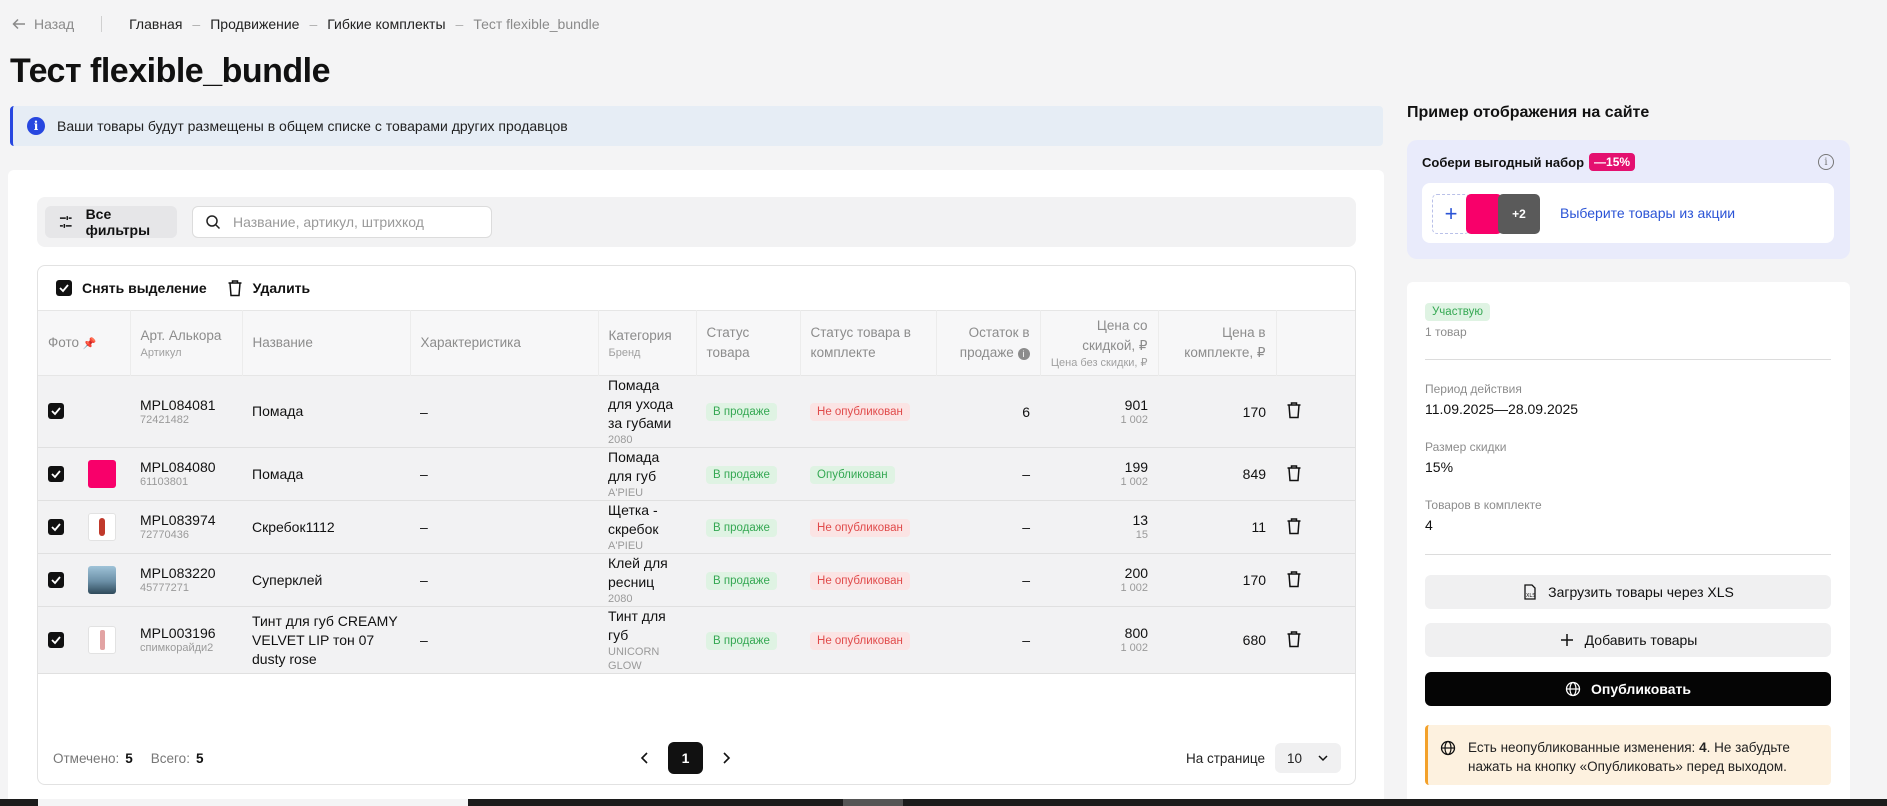 Image resolution: width=1887 pixels, height=806 pixels. I want to click on product-stock: –, so click(1026, 527).